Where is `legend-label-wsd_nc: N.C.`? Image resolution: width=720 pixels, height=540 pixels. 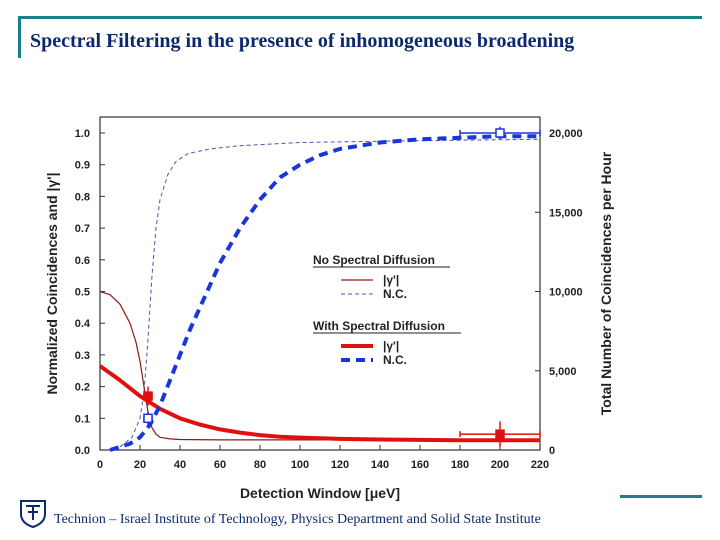
legend-label-wsd_nc: N.C. is located at coordinates (395, 360).